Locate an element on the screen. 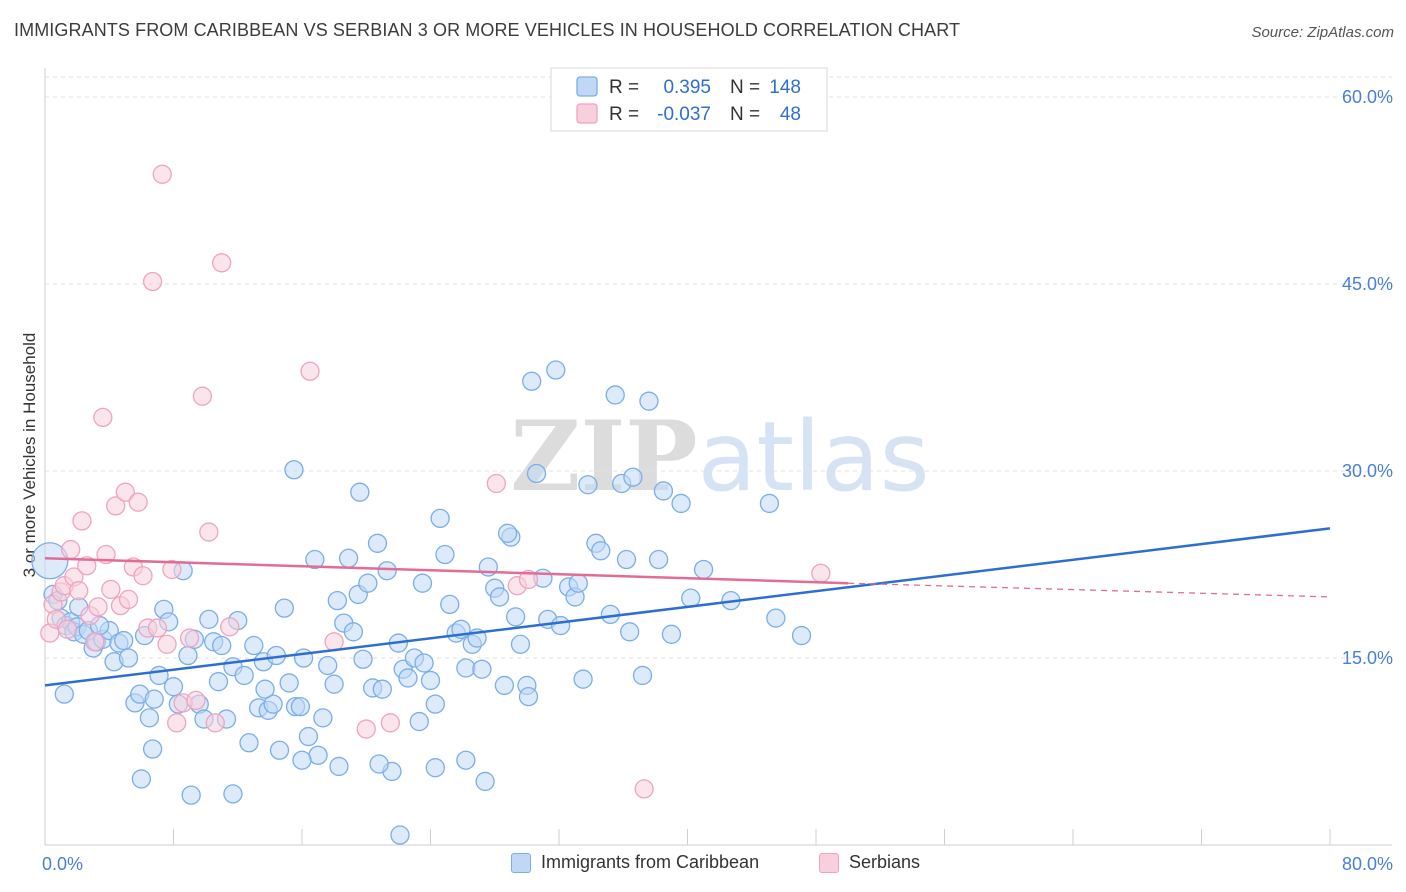 This screenshot has height=892, width=1406. source-label: Source: ZipAtlas.com is located at coordinates (1322, 32).